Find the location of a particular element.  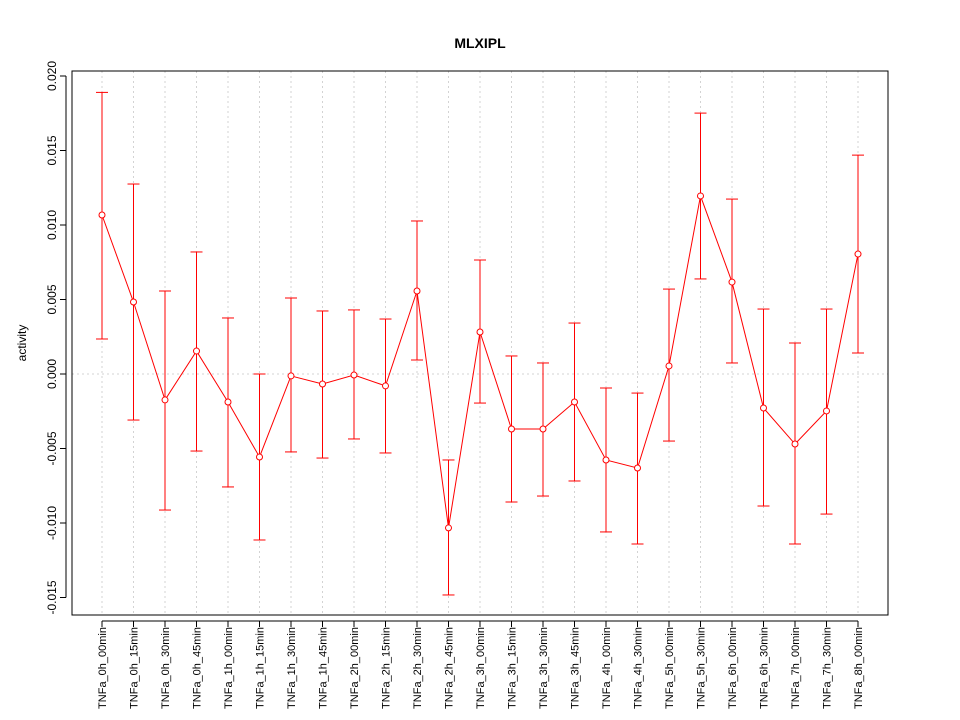

x-tick-label: TNFa_1h_45min is located at coordinates (324, 668).